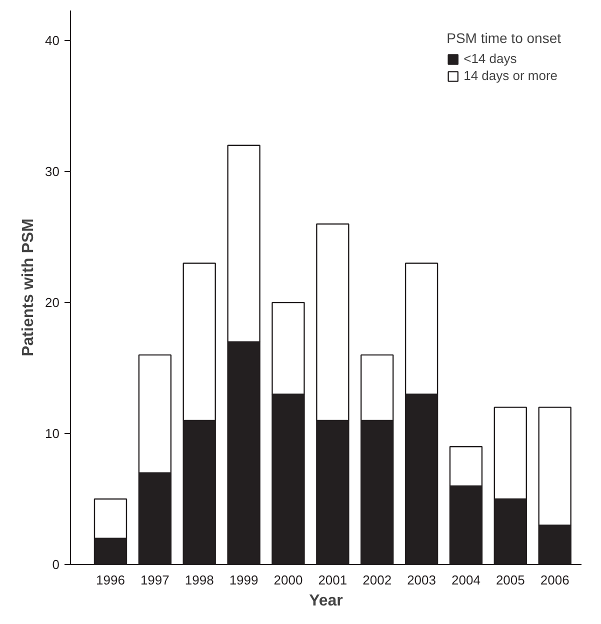 The image size is (601, 624). Describe the element at coordinates (326, 601) in the screenshot. I see `x-axis-title: Year` at that location.